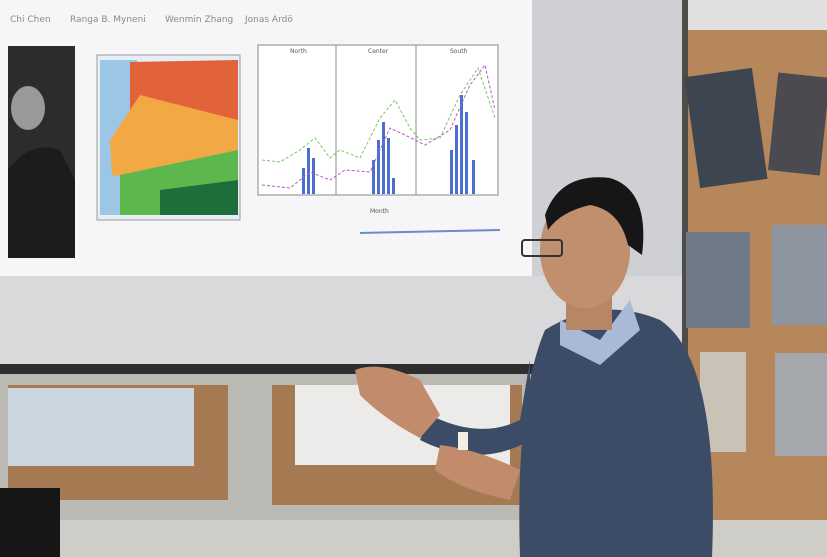  I want to click on screen-bar, so click(345, 369).